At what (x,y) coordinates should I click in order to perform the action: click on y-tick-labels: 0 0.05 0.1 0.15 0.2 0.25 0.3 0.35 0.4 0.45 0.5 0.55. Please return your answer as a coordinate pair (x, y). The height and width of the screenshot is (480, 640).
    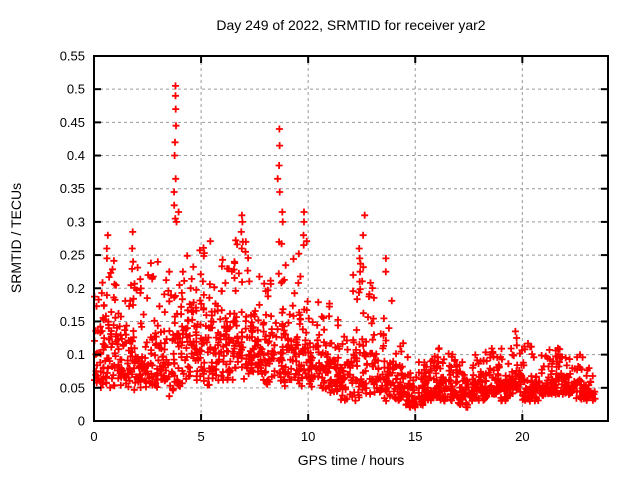
    Looking at the image, I should click on (72, 239).